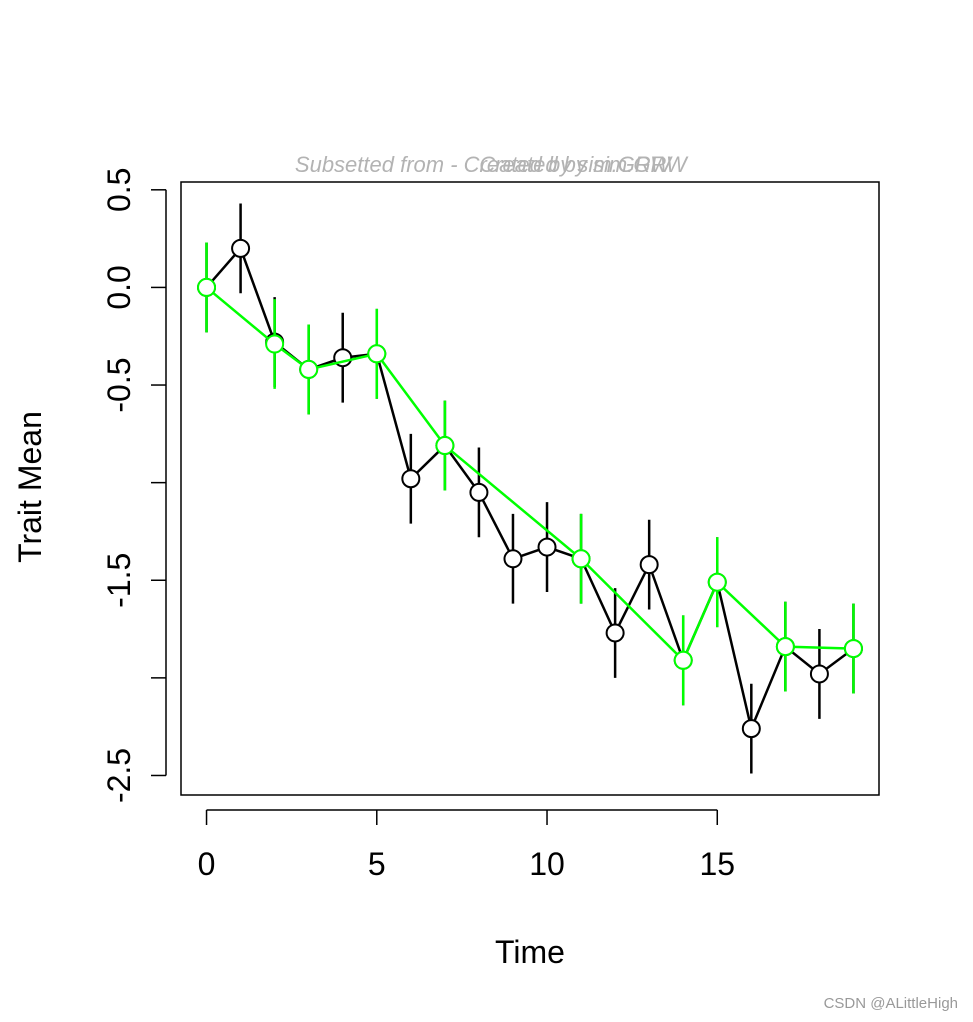 This screenshot has width=973, height=1022. I want to click on subtitle-created: Created by sim.GRW, so click(584, 164).